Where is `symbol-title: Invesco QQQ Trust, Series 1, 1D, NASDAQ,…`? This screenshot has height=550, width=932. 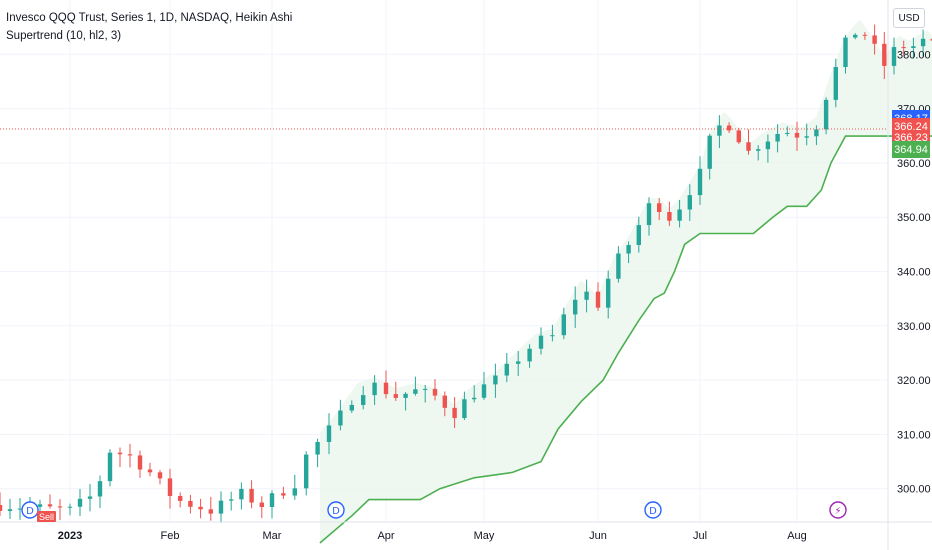
symbol-title: Invesco QQQ Trust, Series 1, 1D, NASDAQ,… is located at coordinates (149, 18).